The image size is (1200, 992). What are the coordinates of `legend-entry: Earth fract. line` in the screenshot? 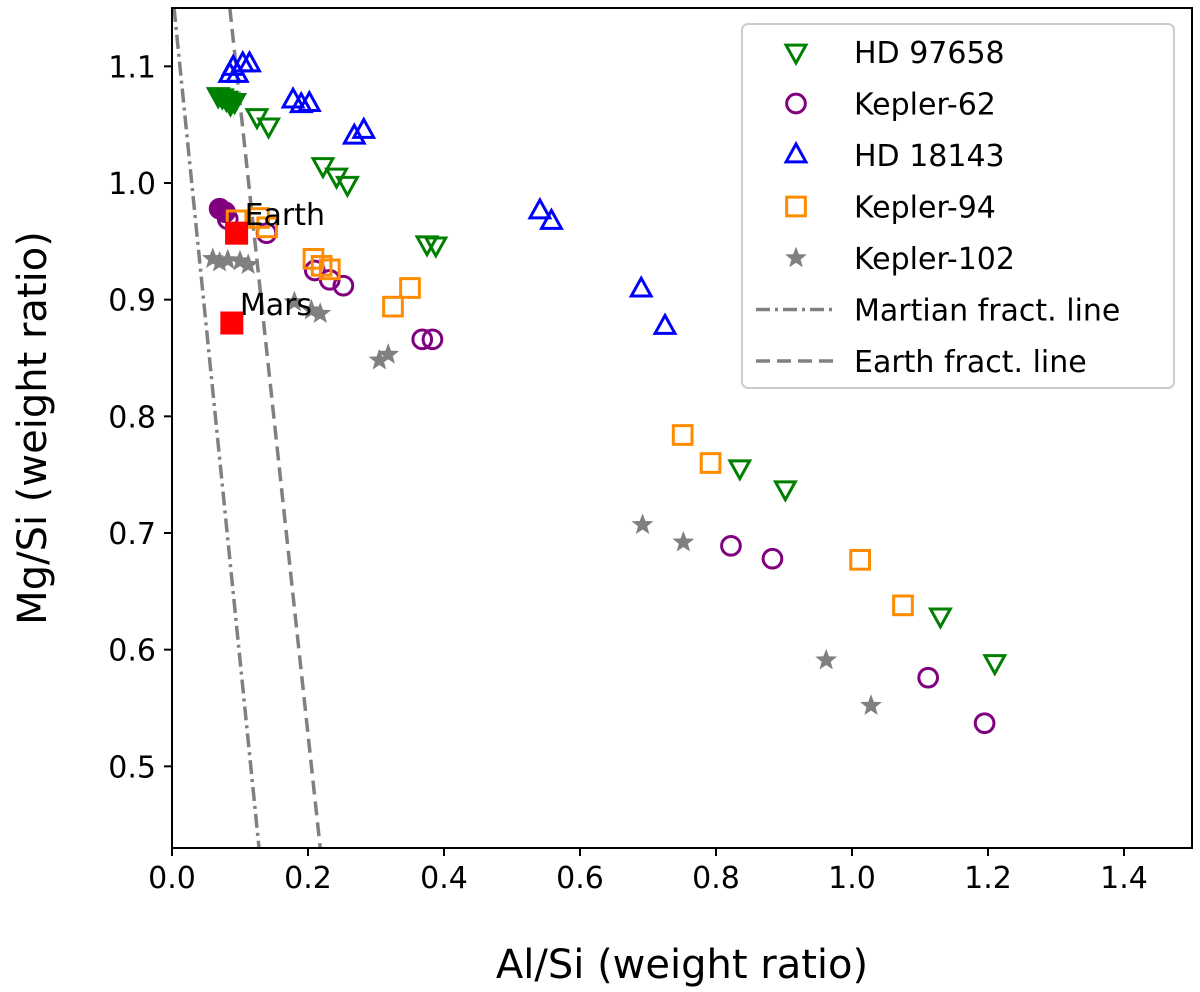 It's located at (921, 362).